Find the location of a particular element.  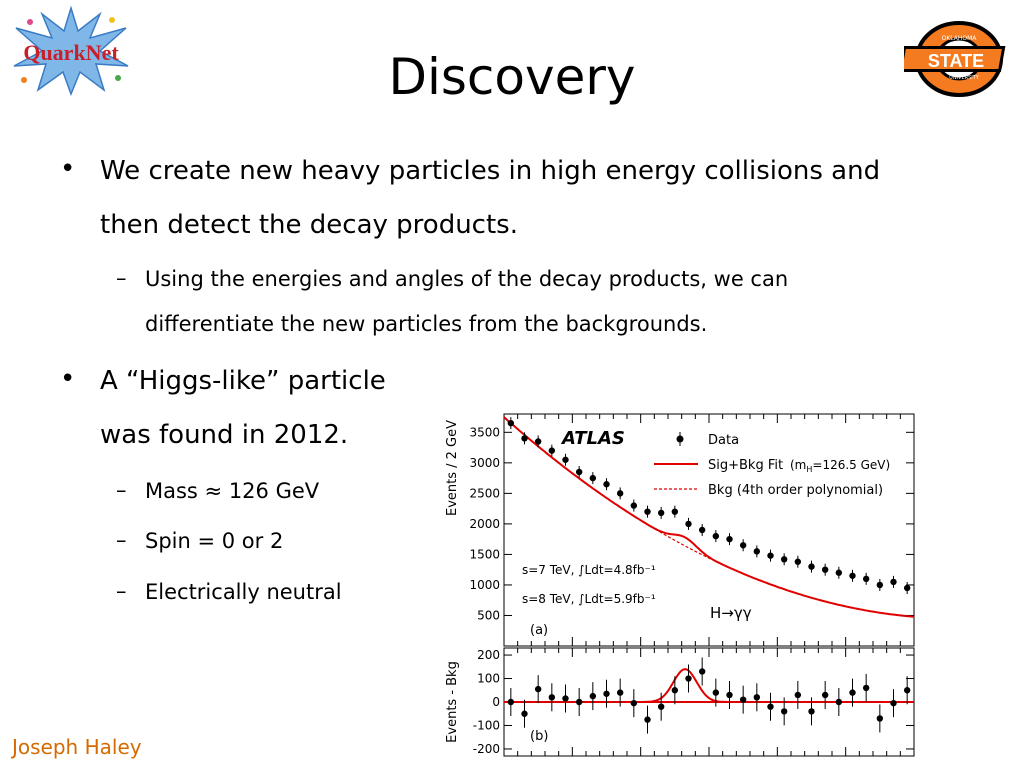

legend-fit-mass-suffix: =126.5 GeV) is located at coordinates (851, 465).